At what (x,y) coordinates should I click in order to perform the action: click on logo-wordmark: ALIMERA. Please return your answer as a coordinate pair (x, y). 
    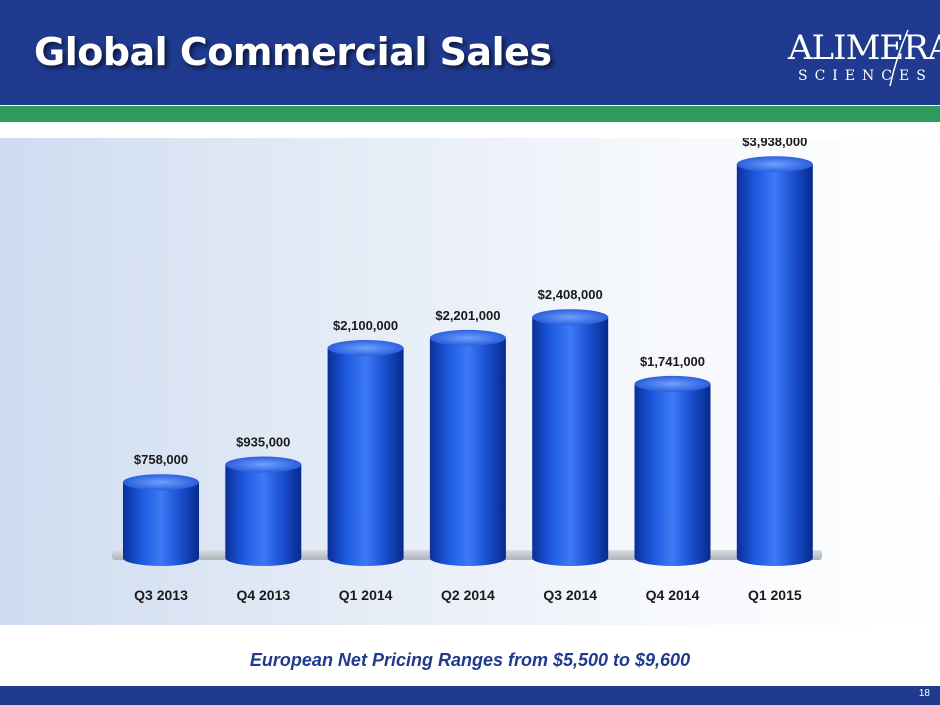
    Looking at the image, I should click on (864, 48).